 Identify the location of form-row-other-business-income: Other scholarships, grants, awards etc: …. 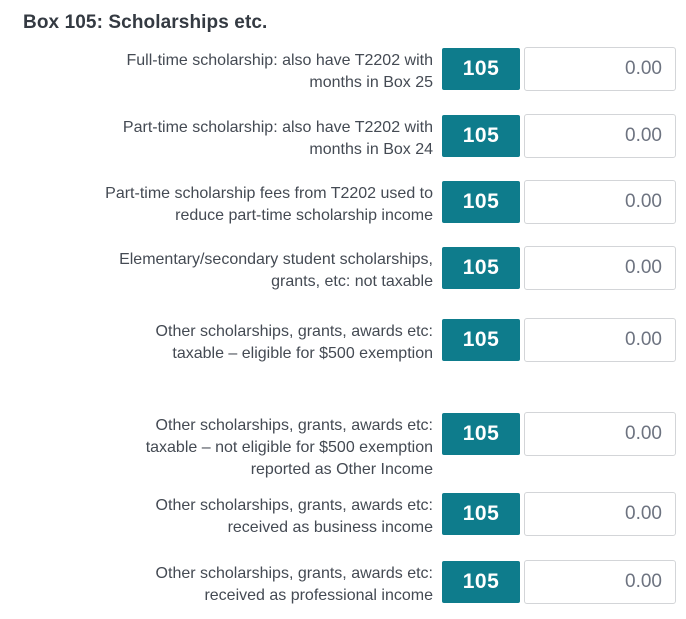
(338, 515).